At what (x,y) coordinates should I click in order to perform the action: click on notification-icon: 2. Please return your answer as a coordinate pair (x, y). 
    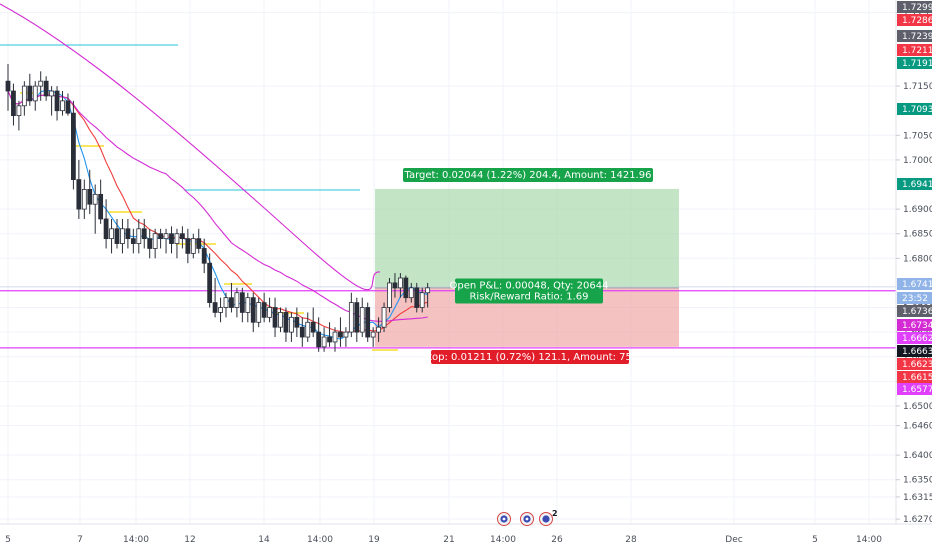
    Looking at the image, I should click on (548, 517).